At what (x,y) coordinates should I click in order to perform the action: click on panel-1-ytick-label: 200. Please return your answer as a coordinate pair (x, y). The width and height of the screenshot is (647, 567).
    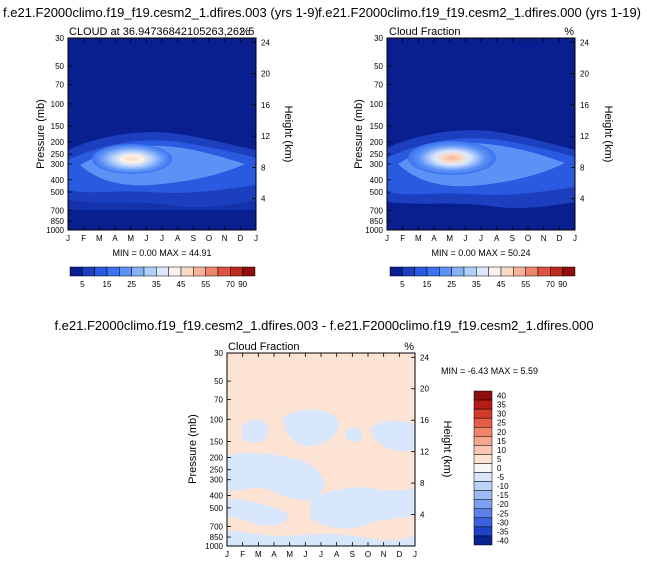
    Looking at the image, I should click on (58, 142).